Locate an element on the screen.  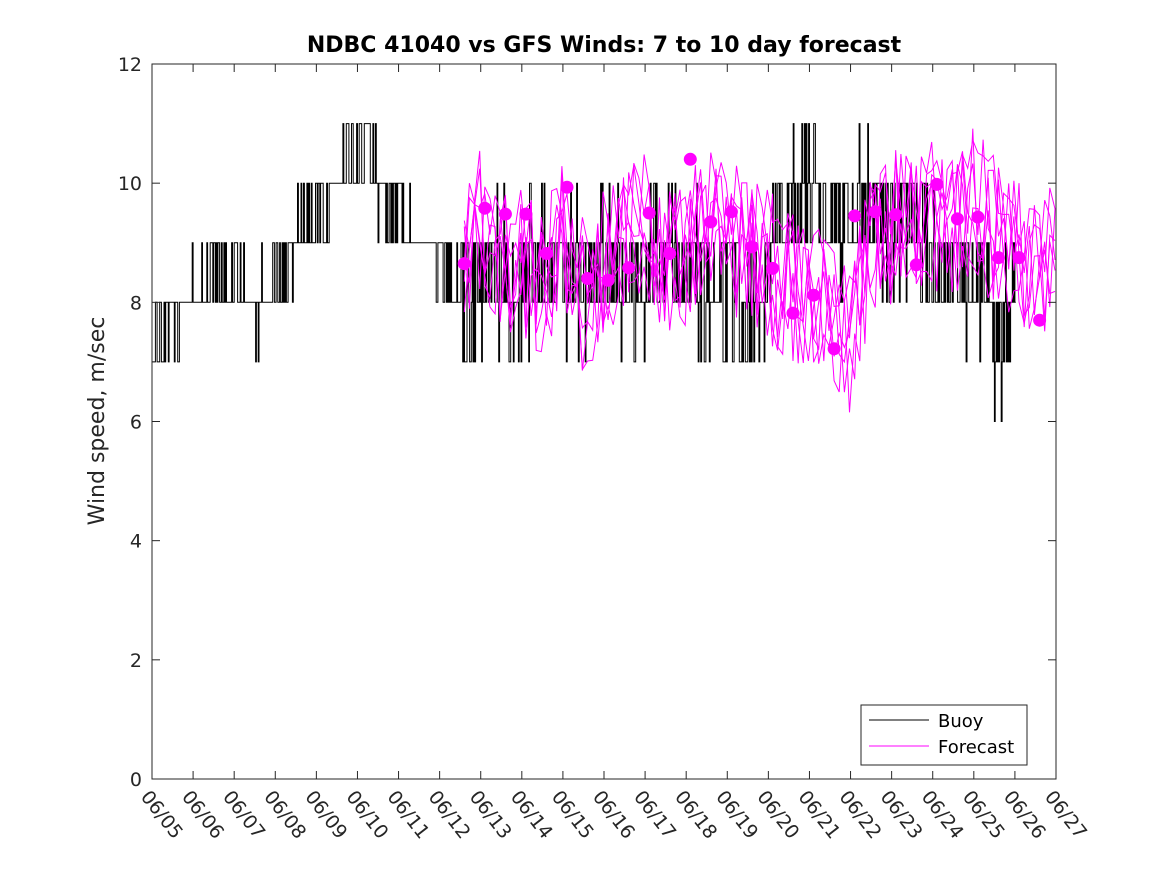
x-tick-label: 06/21 is located at coordinates (819, 815).